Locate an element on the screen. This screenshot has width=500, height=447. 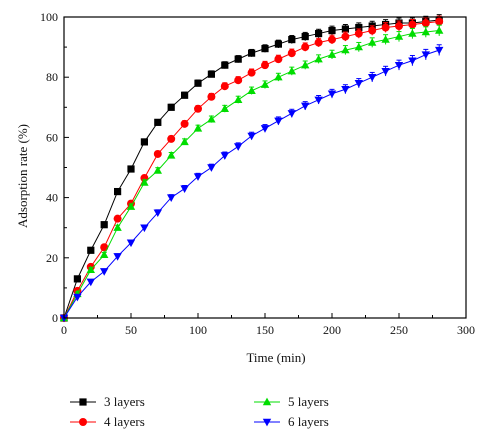
y-tick-label: 20 is located at coordinates (52, 258).